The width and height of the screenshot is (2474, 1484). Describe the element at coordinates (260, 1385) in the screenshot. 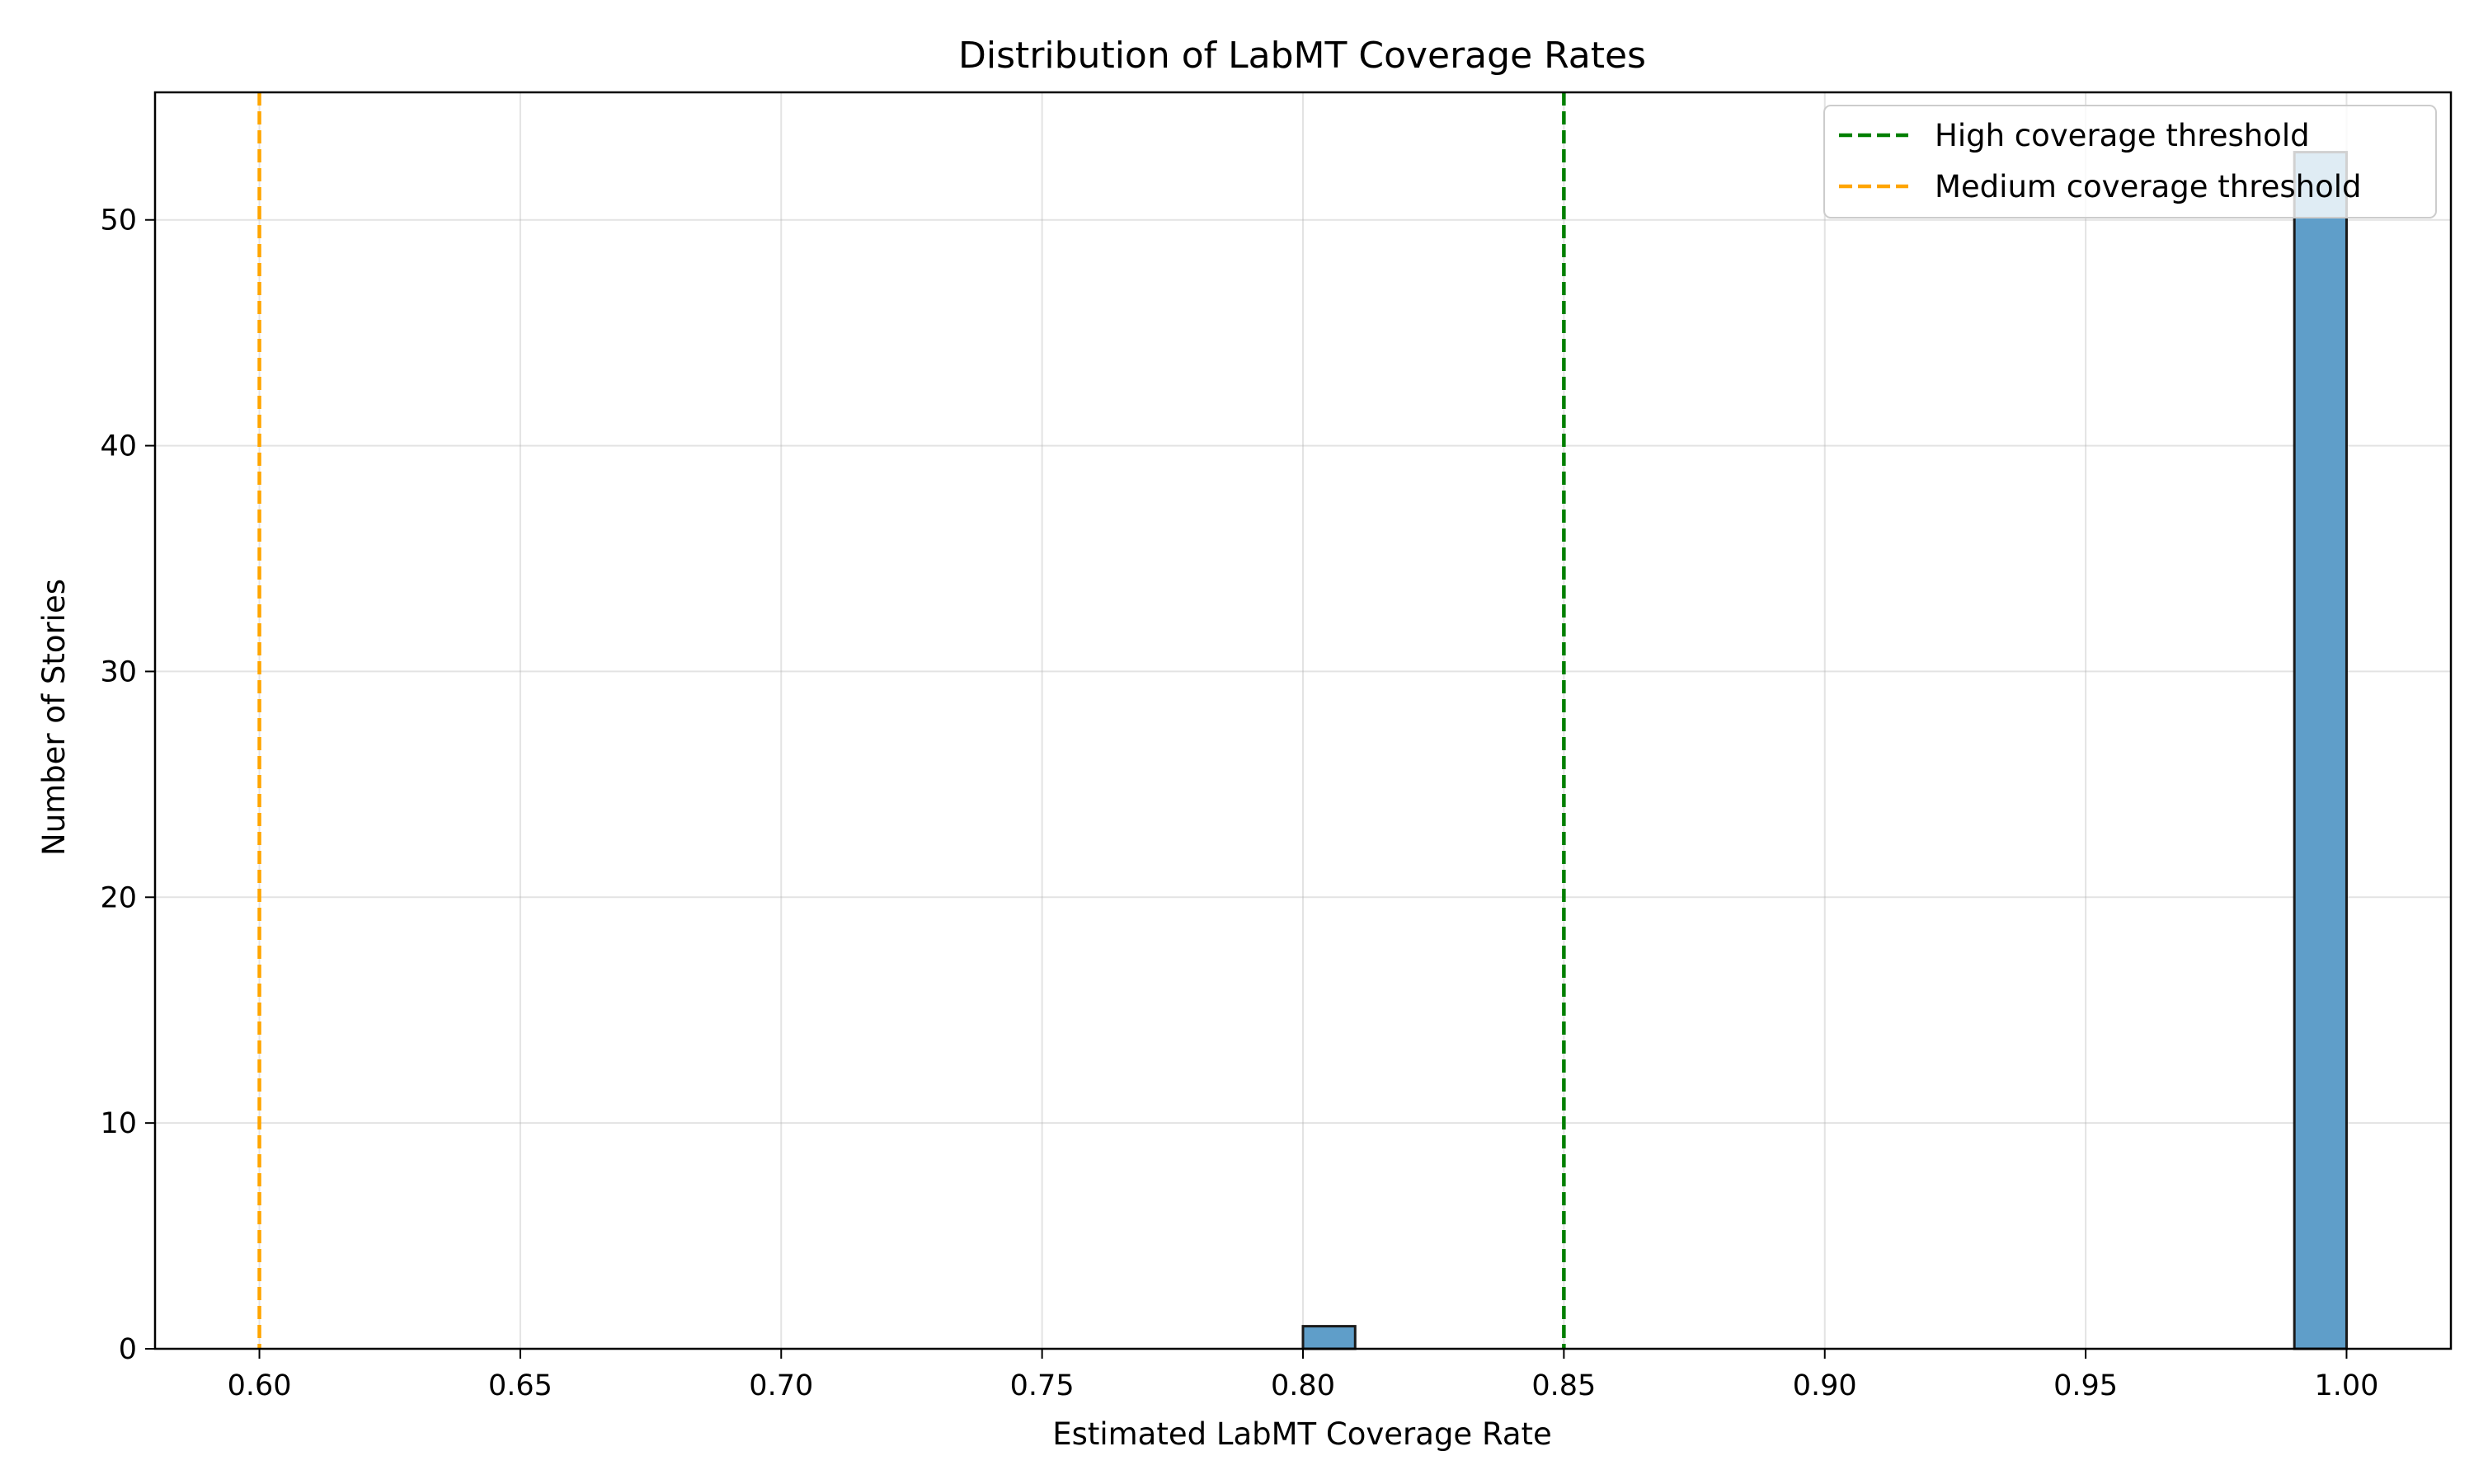

I see `x-tick-label: 0.60` at that location.